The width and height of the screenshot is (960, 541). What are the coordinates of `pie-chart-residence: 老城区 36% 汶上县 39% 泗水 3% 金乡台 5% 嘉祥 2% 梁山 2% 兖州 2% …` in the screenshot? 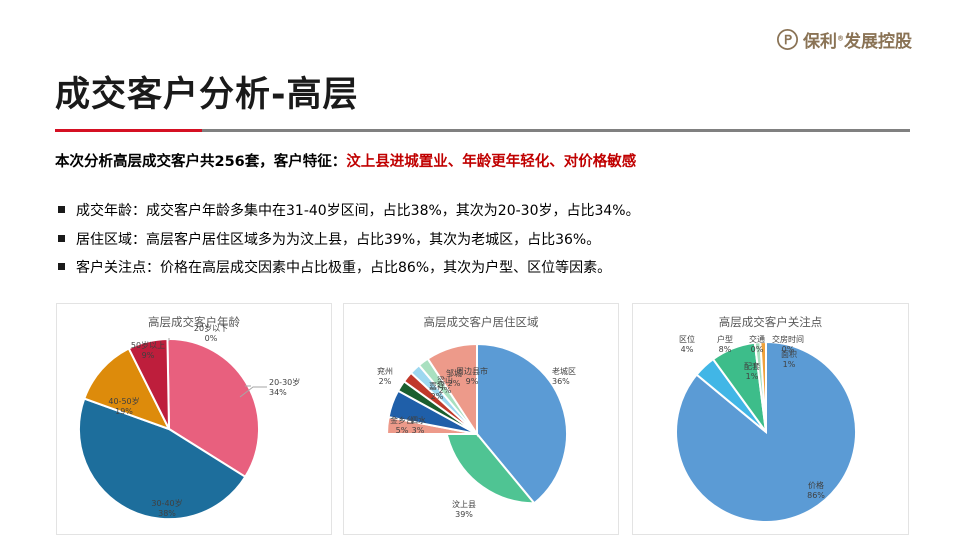 It's located at (481, 419).